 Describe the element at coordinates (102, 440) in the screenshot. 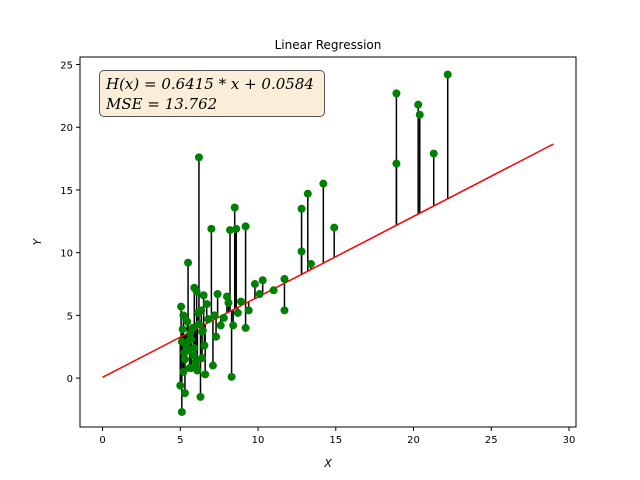

I see `x-tick-label: 0` at that location.